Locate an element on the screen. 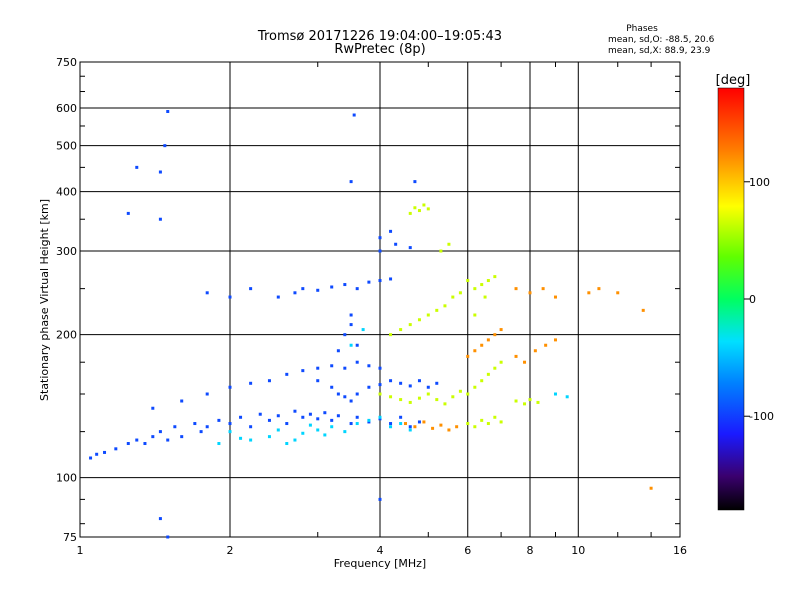  y-tick-label: 75 is located at coordinates (70, 537).